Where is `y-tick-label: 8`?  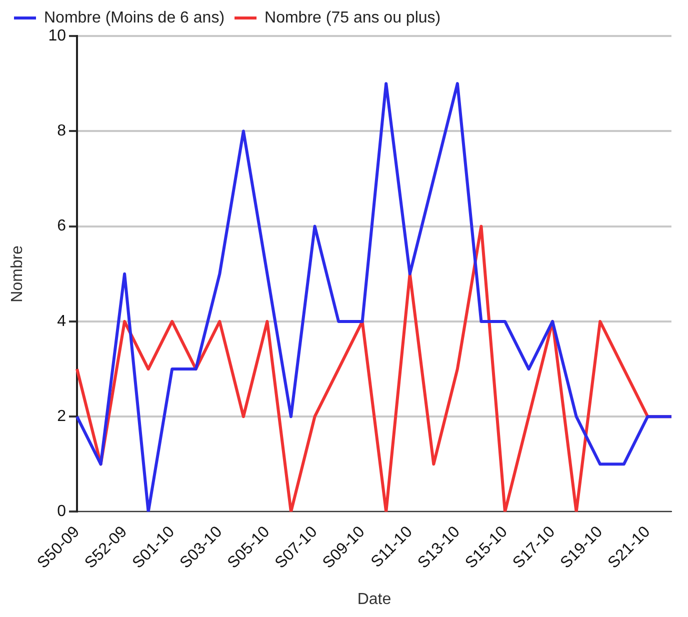
y-tick-label: 8 is located at coordinates (61, 131).